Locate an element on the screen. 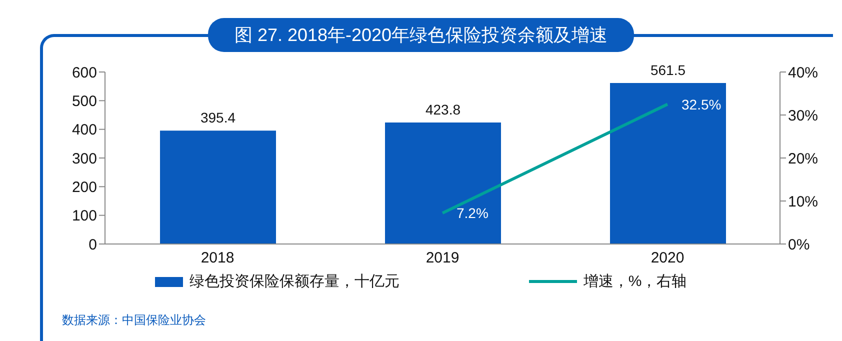 The width and height of the screenshot is (842, 341). y-tick-label: 0 is located at coordinates (92, 245).